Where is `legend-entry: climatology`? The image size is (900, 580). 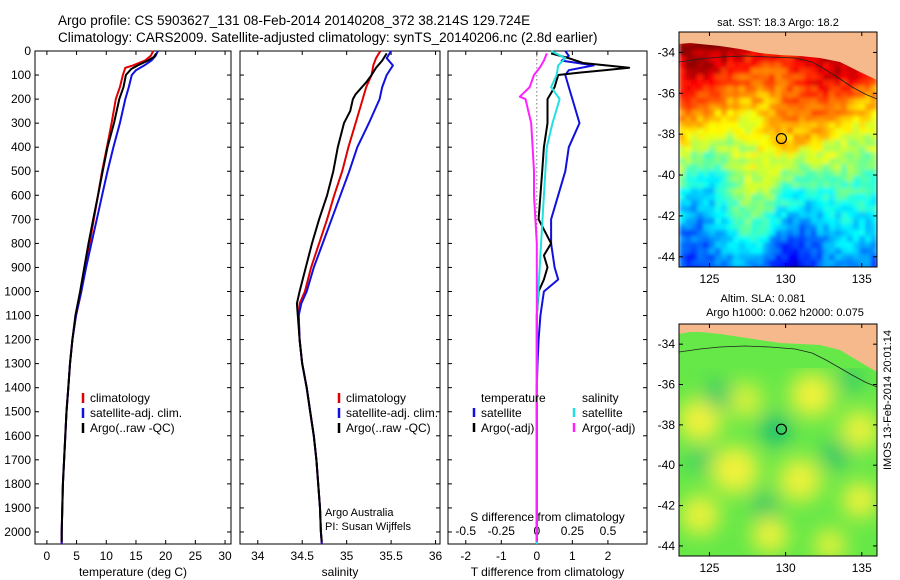 legend-entry: climatology is located at coordinates (376, 398).